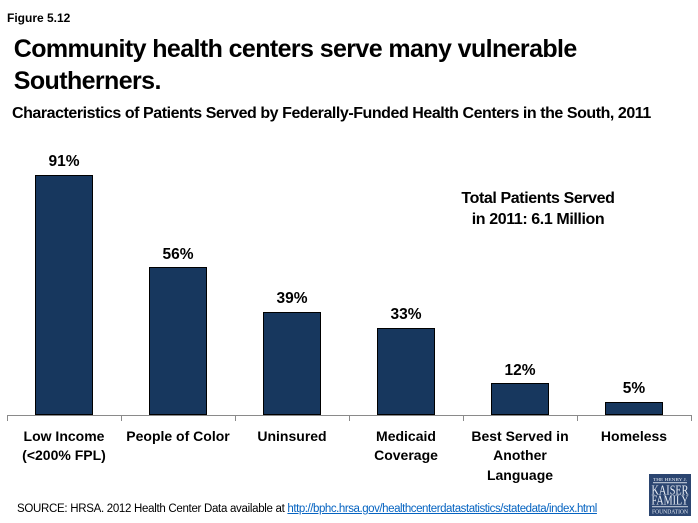 This screenshot has width=698, height=523. I want to click on svg-text: KAISER, so click(670, 489).